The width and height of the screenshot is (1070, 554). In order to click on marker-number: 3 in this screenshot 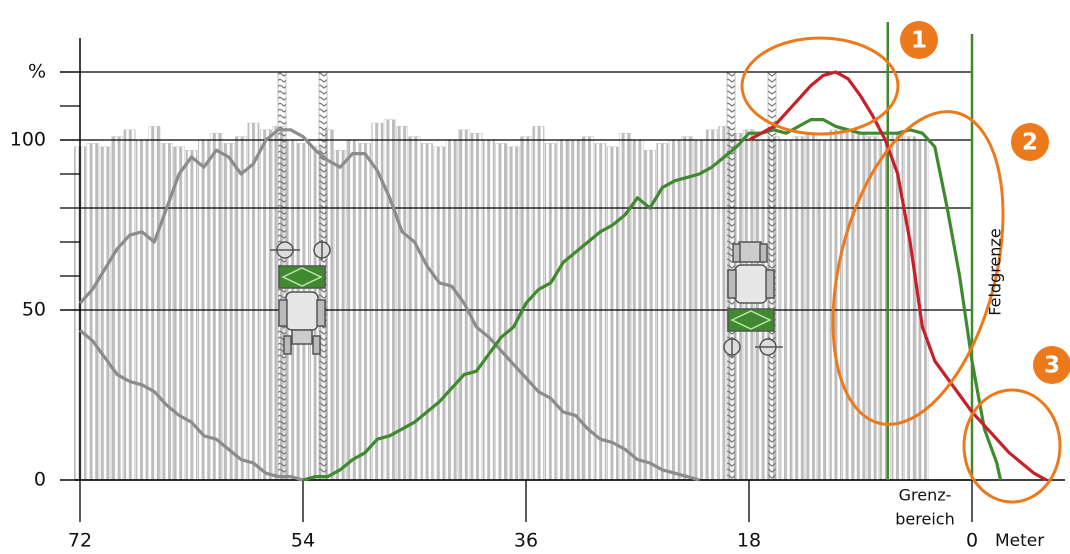, I will do `click(1052, 366)`.